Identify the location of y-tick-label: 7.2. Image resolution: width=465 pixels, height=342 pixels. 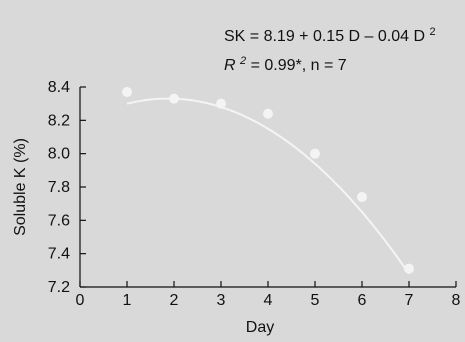
(59, 287).